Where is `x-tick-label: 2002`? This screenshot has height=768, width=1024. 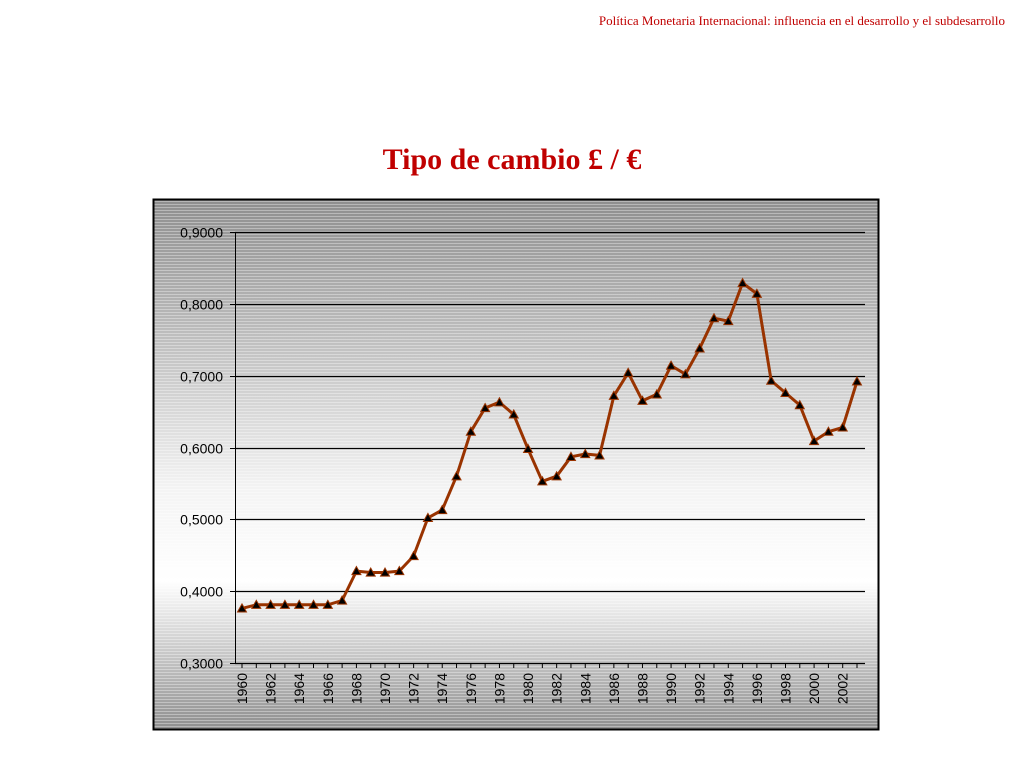 x-tick-label: 2002 is located at coordinates (843, 688).